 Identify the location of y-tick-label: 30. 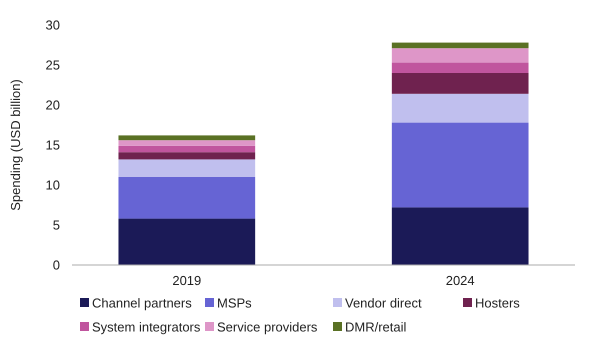
(53, 25).